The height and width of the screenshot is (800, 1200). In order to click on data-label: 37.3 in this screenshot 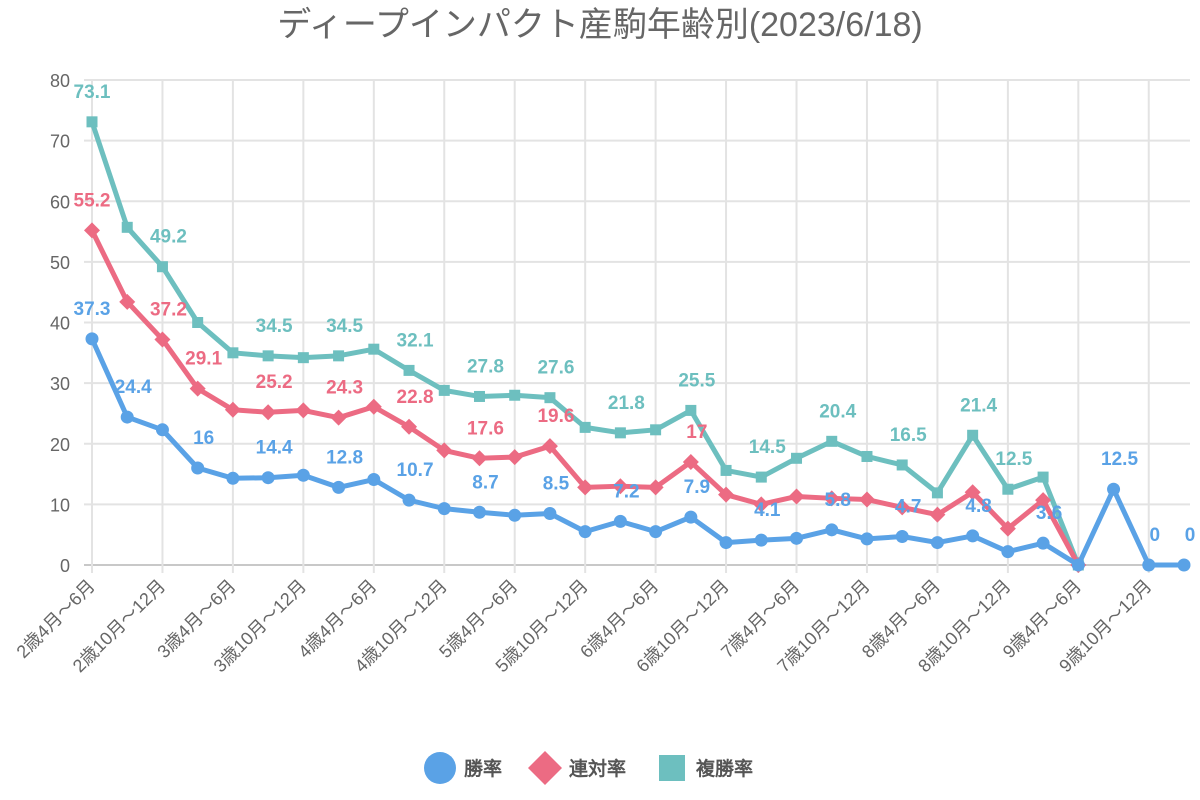, I will do `click(92, 309)`.